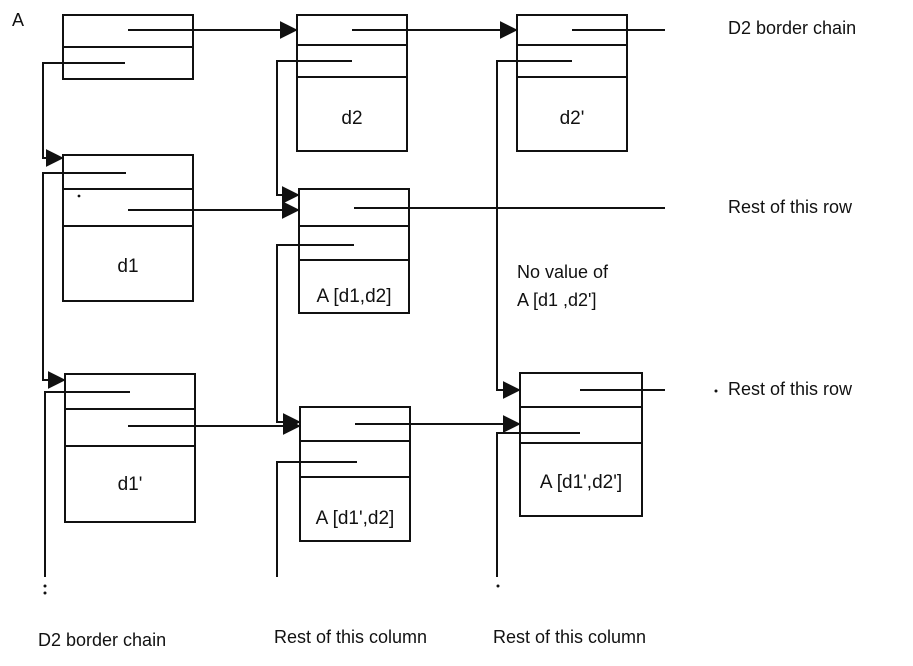 The height and width of the screenshot is (666, 913). I want to click on col-node-d2-prime, so click(572, 83).